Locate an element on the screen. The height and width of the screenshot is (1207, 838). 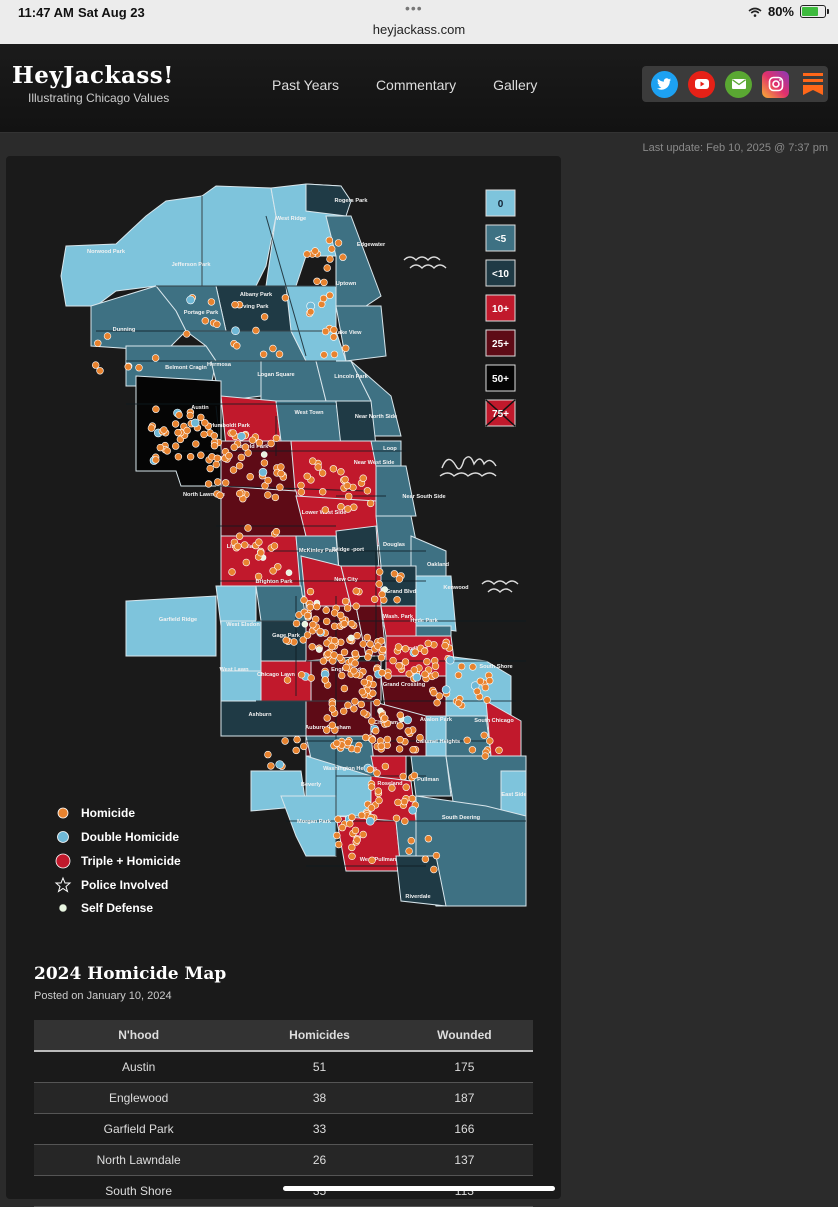
legend-double: Double Homicide is located at coordinates (130, 837).